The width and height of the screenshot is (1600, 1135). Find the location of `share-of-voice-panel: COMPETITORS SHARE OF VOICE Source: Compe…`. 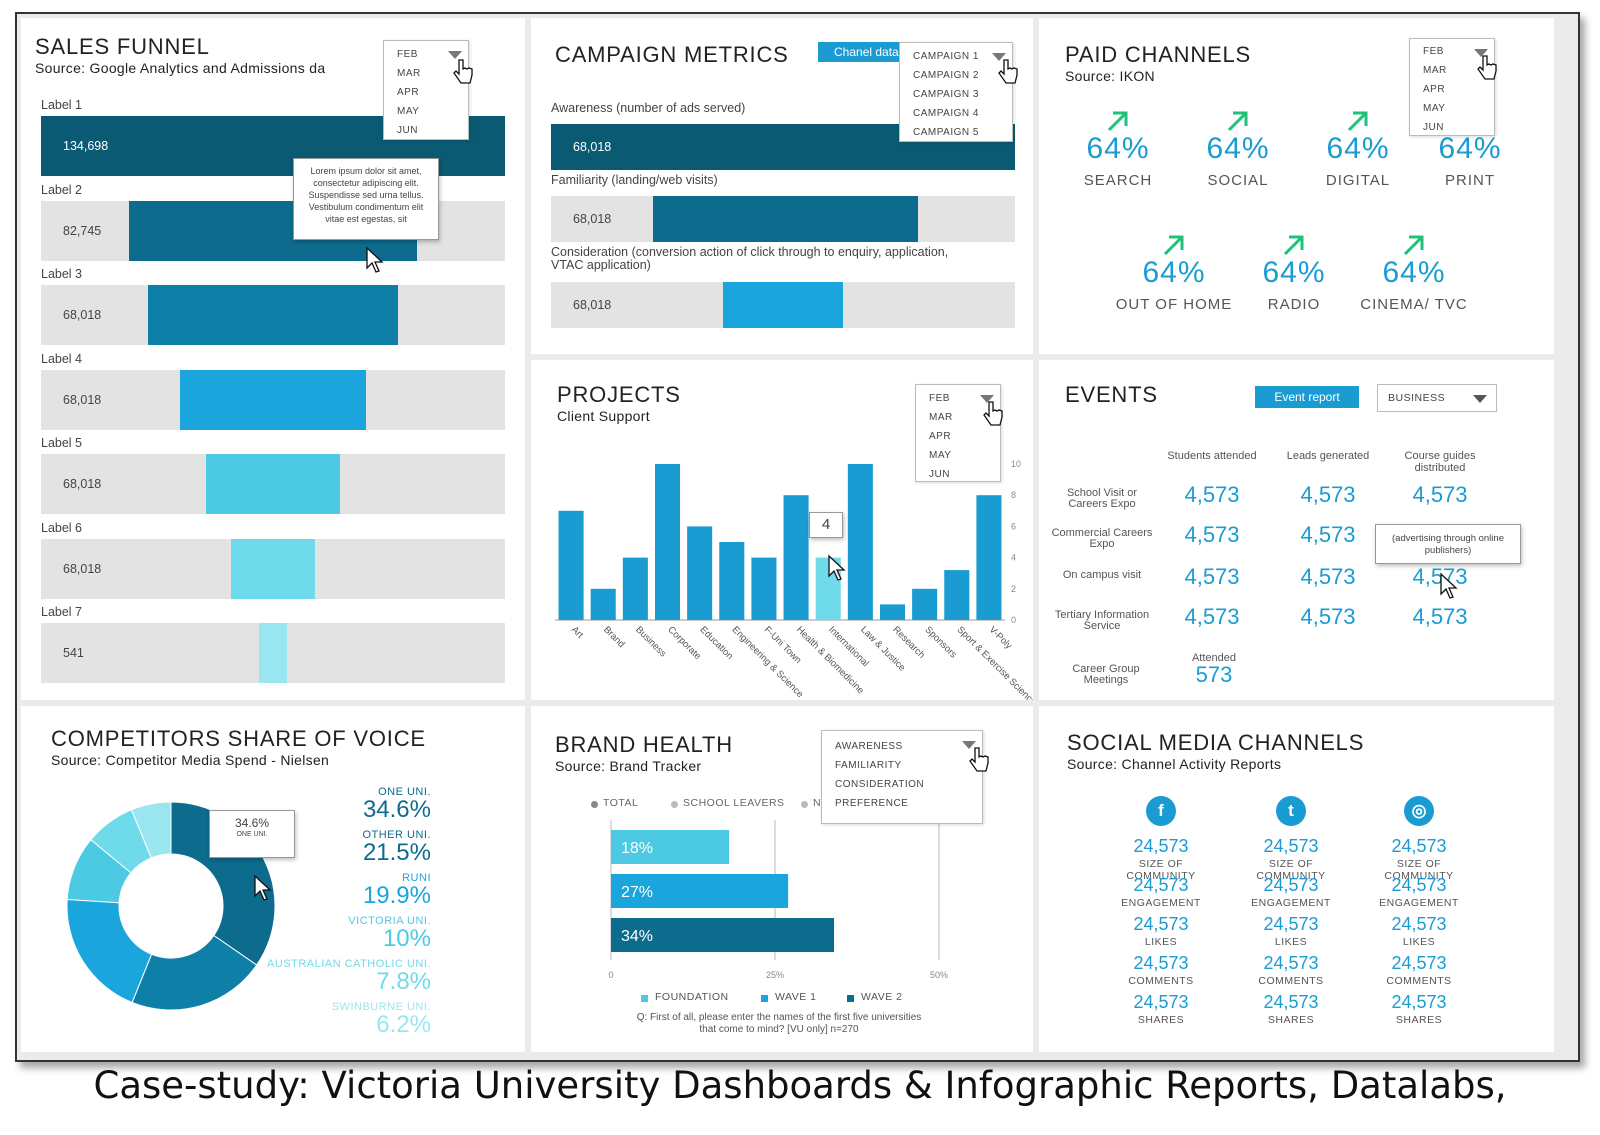

share-of-voice-panel: COMPETITORS SHARE OF VOICE Source: Compe… is located at coordinates (273, 879).